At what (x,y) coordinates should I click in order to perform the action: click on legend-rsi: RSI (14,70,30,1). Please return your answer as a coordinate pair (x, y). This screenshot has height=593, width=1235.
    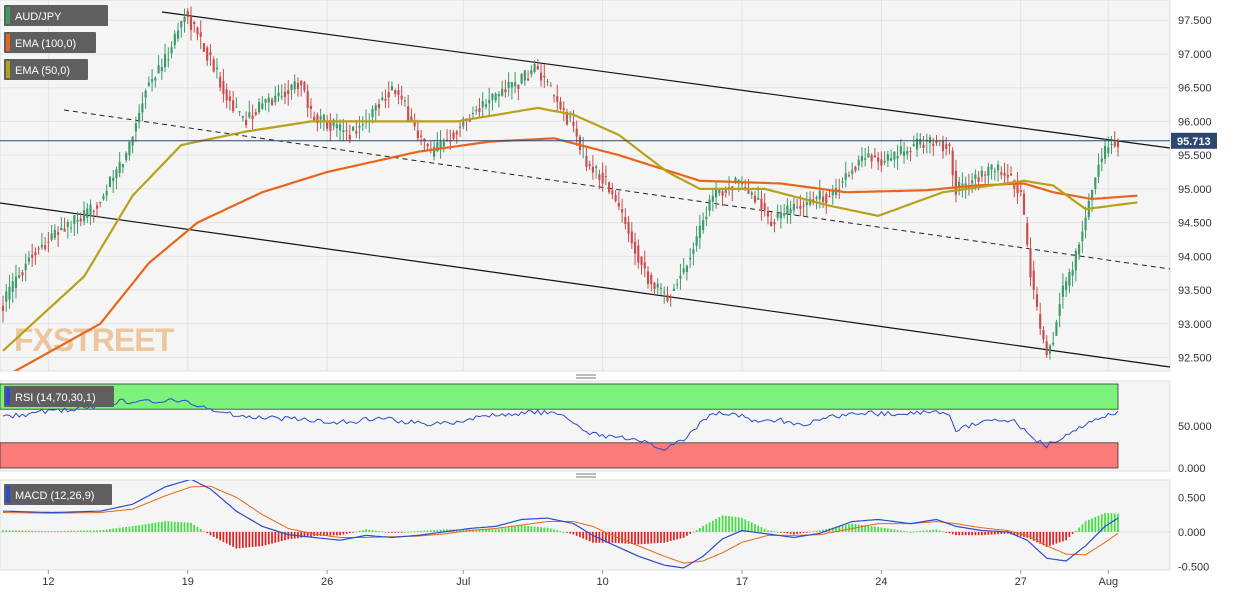
    Looking at the image, I should click on (59, 396).